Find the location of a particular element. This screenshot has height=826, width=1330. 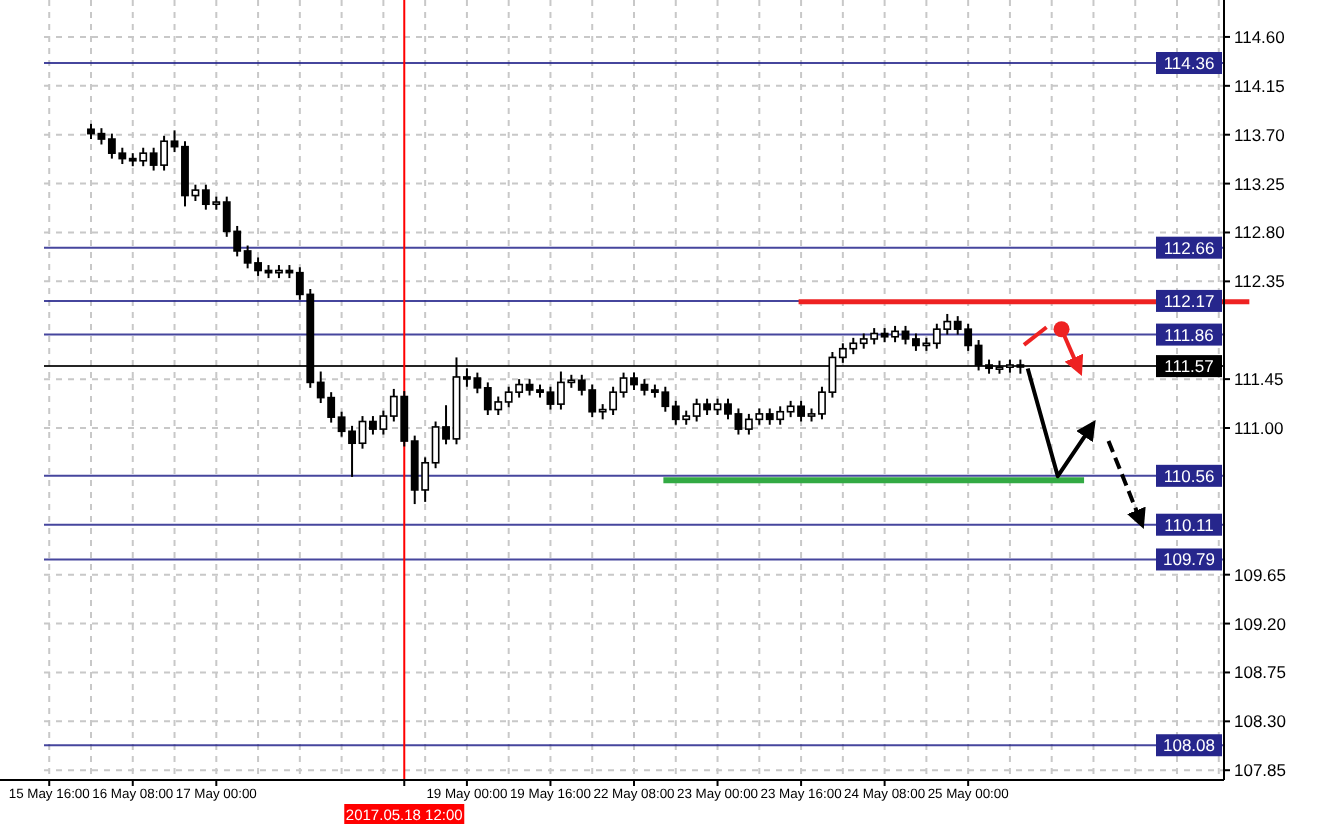

y-tick-label: 114.15 is located at coordinates (1260, 85).